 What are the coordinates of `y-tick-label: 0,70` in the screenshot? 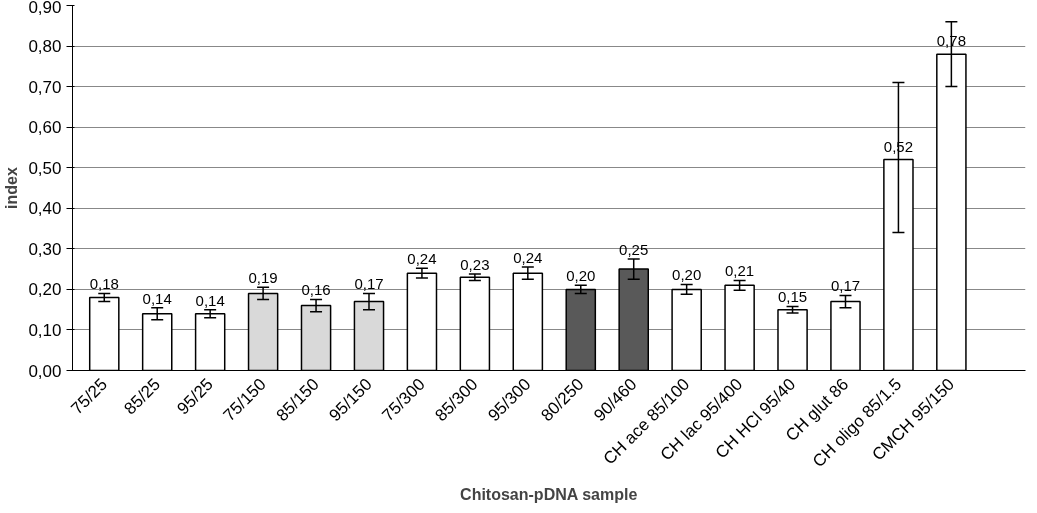 It's located at (45, 87).